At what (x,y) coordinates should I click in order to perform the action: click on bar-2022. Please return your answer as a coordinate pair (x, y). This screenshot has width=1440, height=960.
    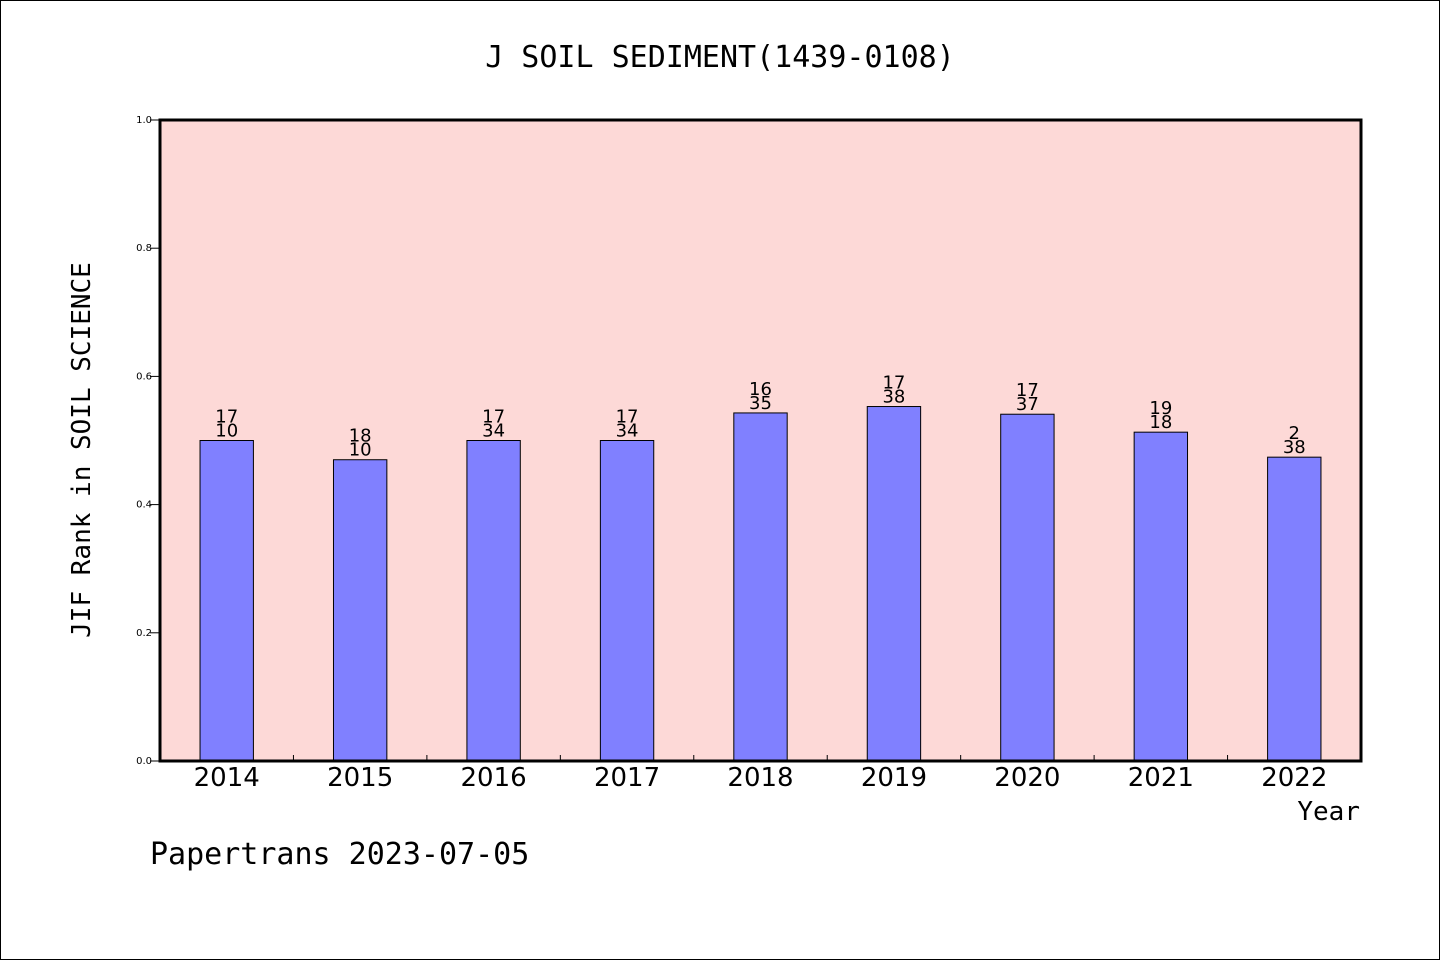
    Looking at the image, I should click on (1294, 609).